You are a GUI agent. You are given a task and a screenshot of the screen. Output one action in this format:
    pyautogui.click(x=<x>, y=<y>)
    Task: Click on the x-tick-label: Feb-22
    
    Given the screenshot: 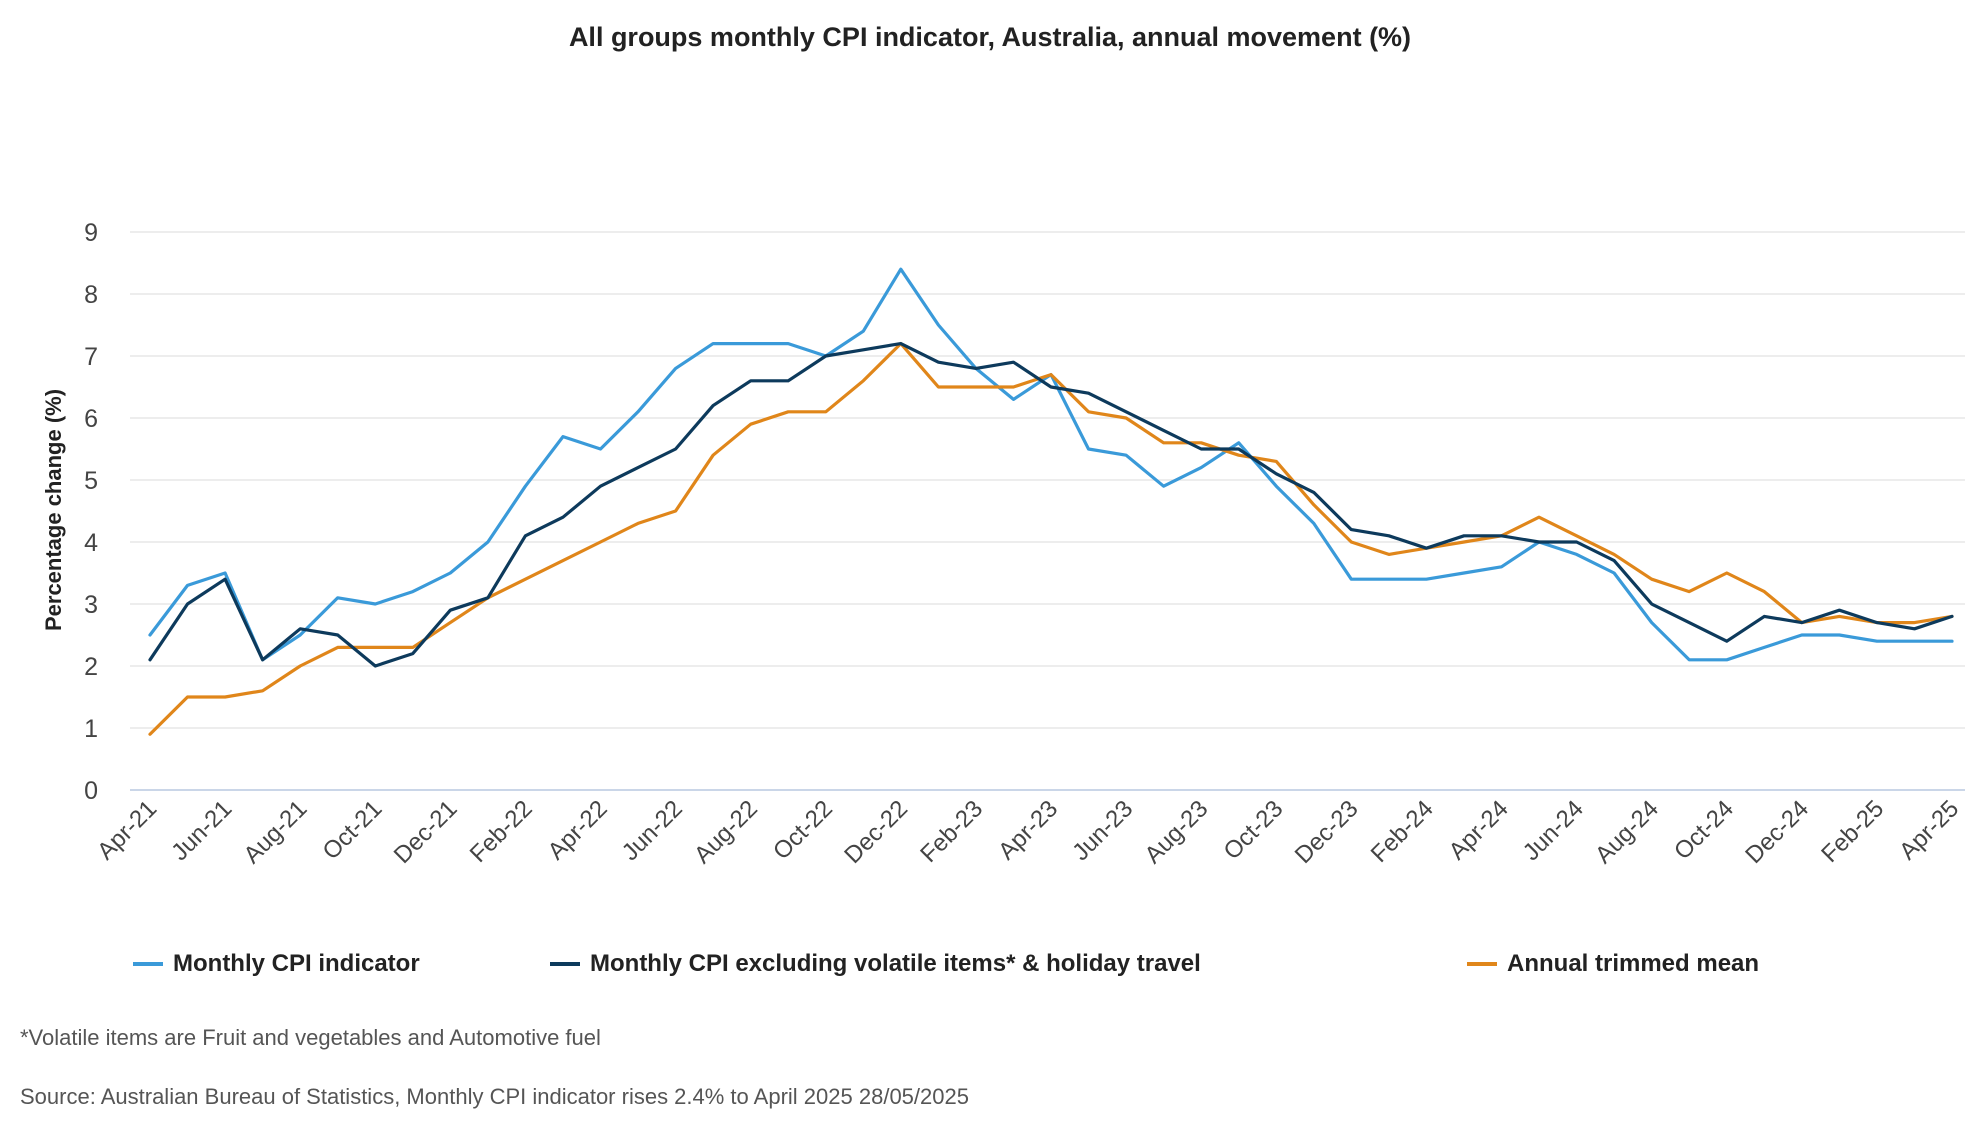 What is the action you would take?
    pyautogui.click(x=501, y=831)
    